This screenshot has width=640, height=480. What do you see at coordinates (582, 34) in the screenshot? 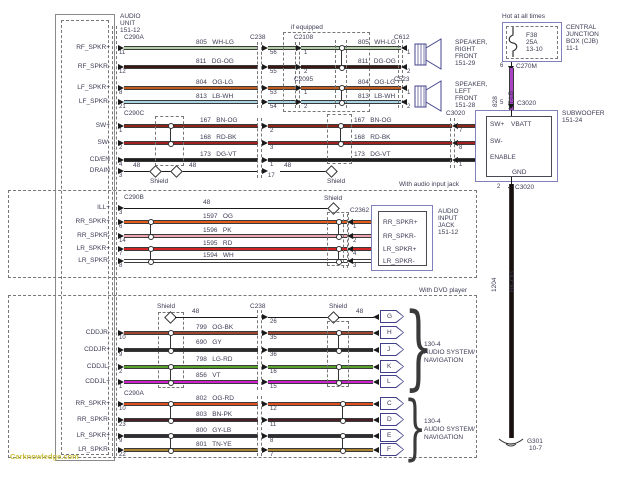
I see `cjb-title: JUNCTION` at bounding box center [582, 34].